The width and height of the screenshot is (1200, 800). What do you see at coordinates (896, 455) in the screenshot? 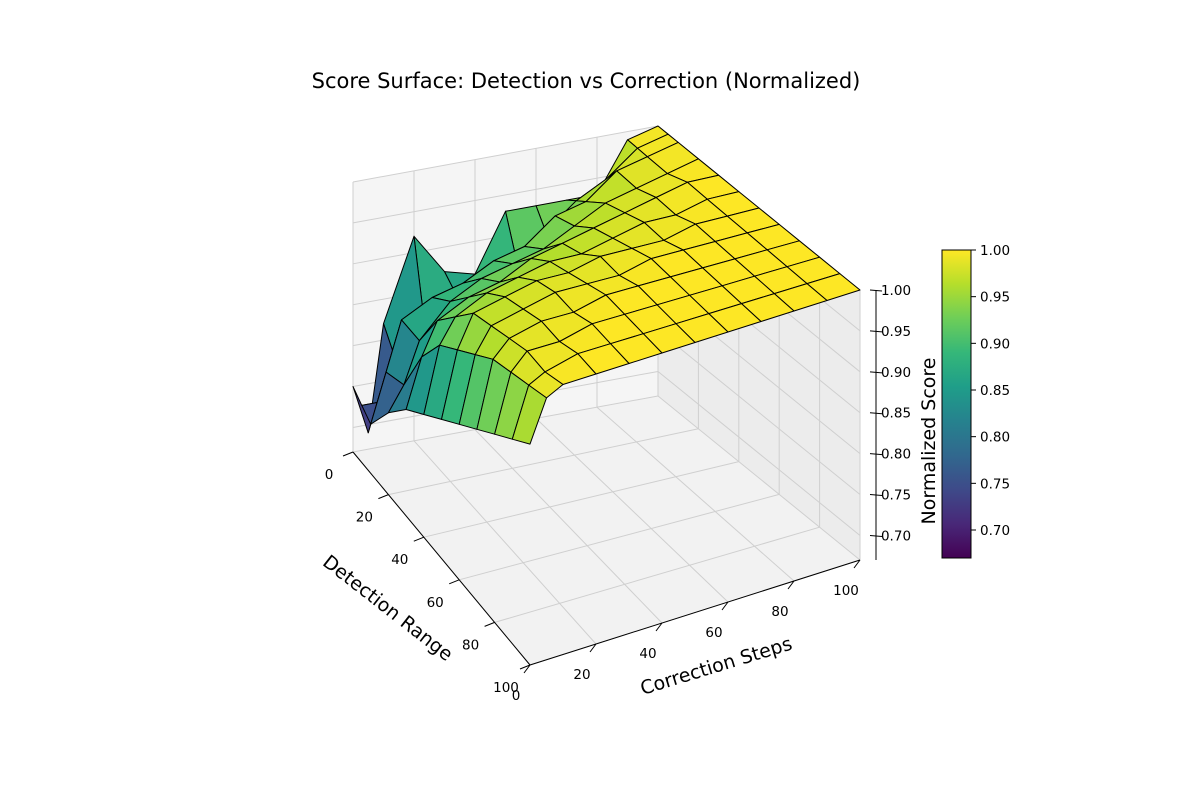
I see `z-tick-label: 0.80` at bounding box center [896, 455].